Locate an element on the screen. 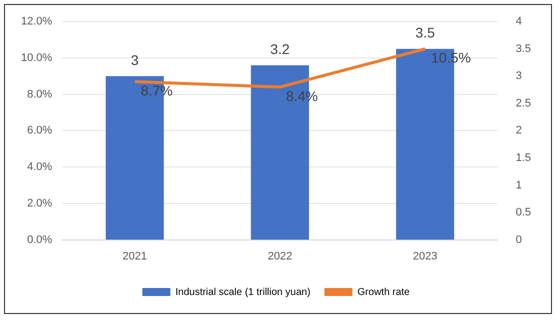 Image resolution: width=558 pixels, height=320 pixels. y2-tick-label: 0.5 is located at coordinates (524, 212).